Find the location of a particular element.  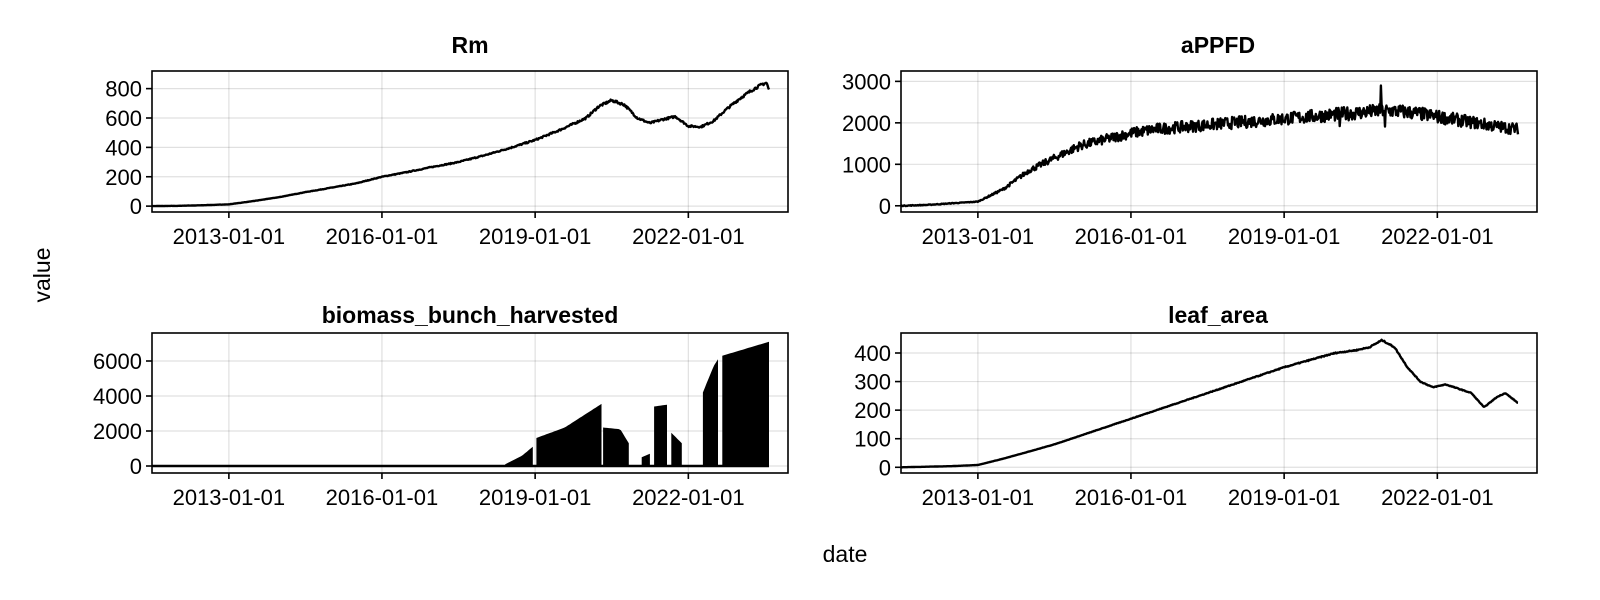

y-tick-label: 100 is located at coordinates (872, 439).